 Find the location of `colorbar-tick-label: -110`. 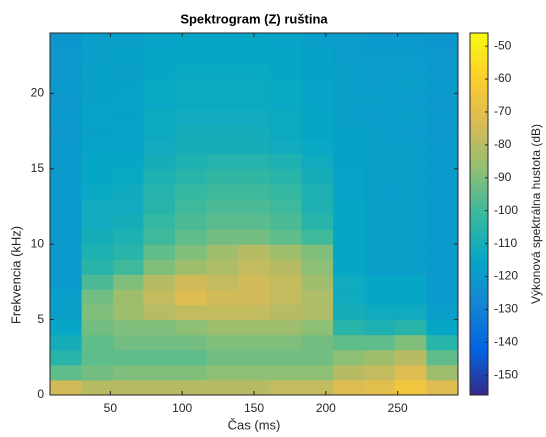

colorbar-tick-label: -110 is located at coordinates (505, 243).